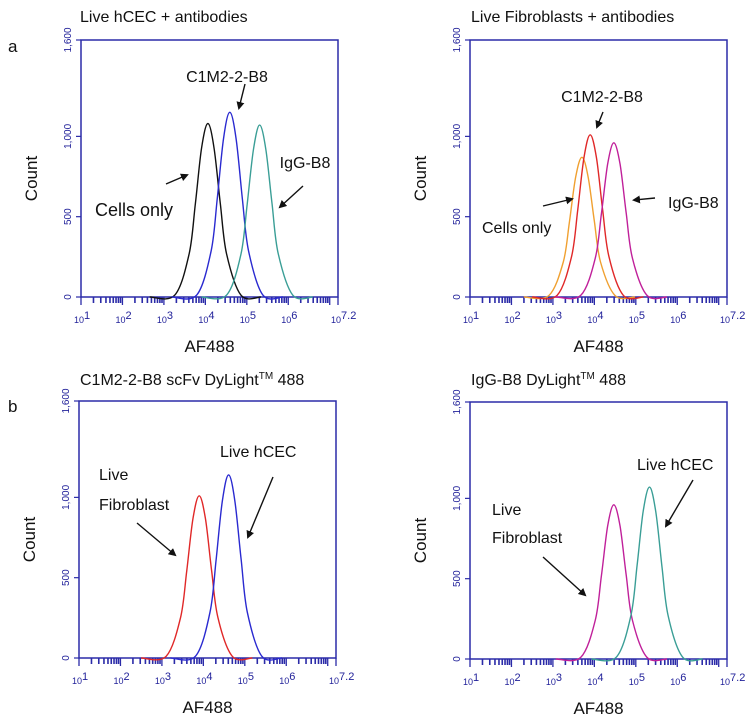 The image size is (750, 719). What do you see at coordinates (134, 505) in the screenshot?
I see `annotation-label: Fibroblast` at bounding box center [134, 505].